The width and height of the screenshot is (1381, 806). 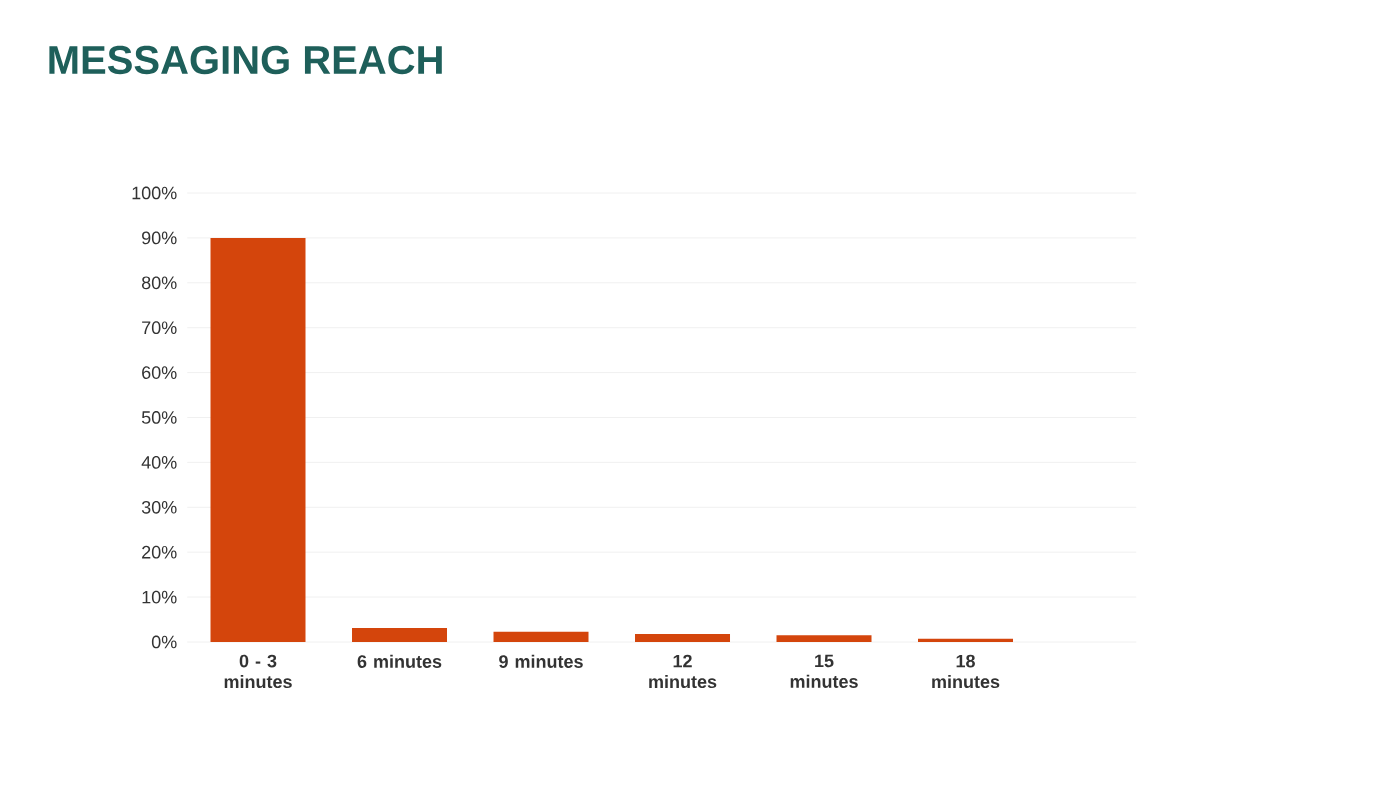 What do you see at coordinates (541, 661) in the screenshot?
I see `x-tick-label: 9 minutes` at bounding box center [541, 661].